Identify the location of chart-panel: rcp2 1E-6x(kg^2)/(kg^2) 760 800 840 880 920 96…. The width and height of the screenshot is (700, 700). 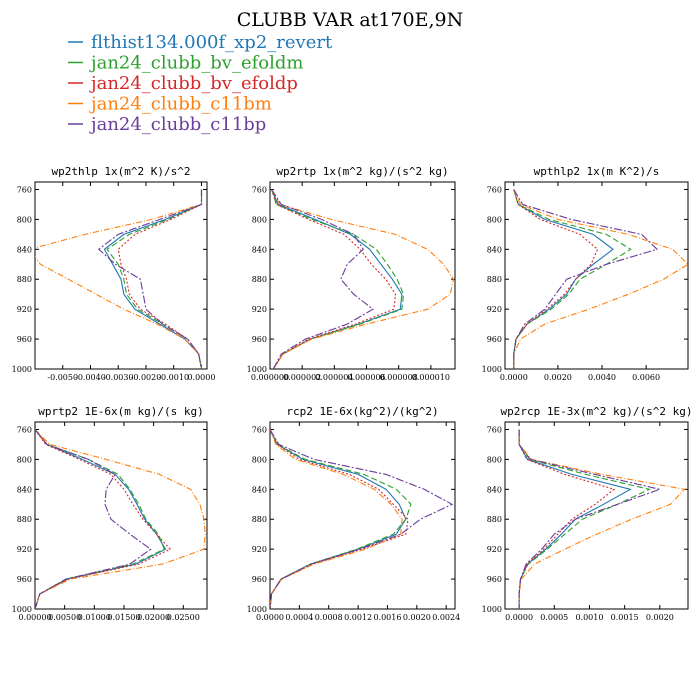
(354, 513).